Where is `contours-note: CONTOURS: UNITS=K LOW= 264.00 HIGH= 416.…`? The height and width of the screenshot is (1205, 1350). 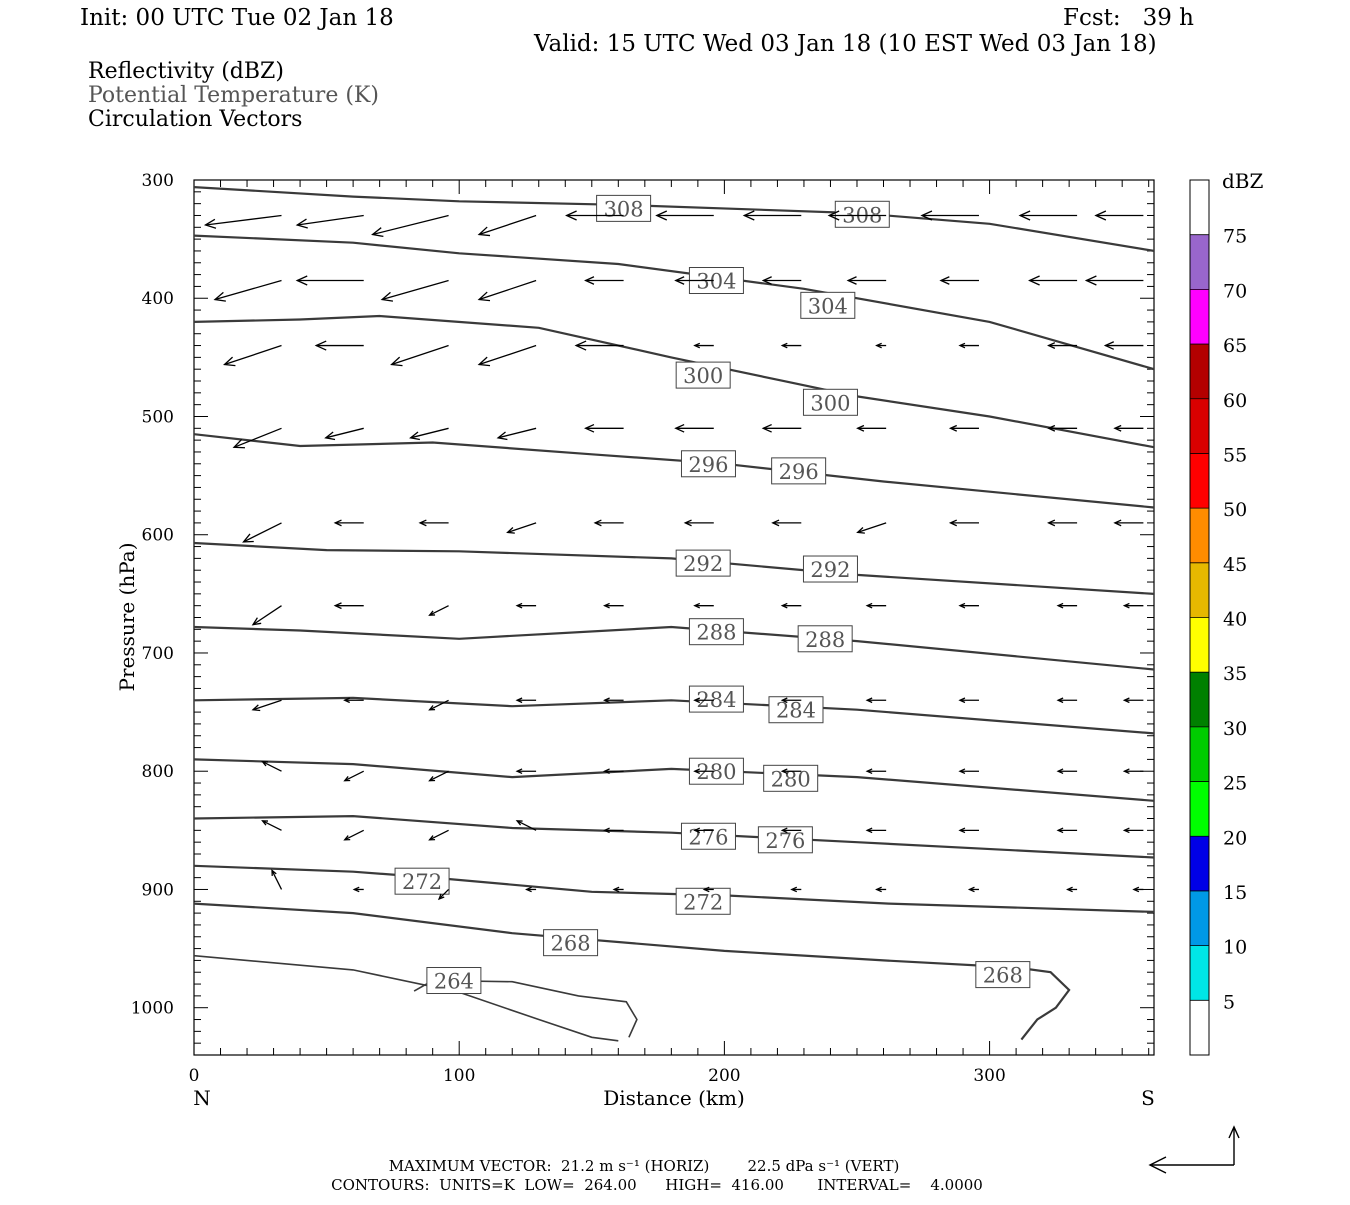 contours-note: CONTOURS: UNITS=K LOW= 264.00 HIGH= 416.… is located at coordinates (657, 1185).